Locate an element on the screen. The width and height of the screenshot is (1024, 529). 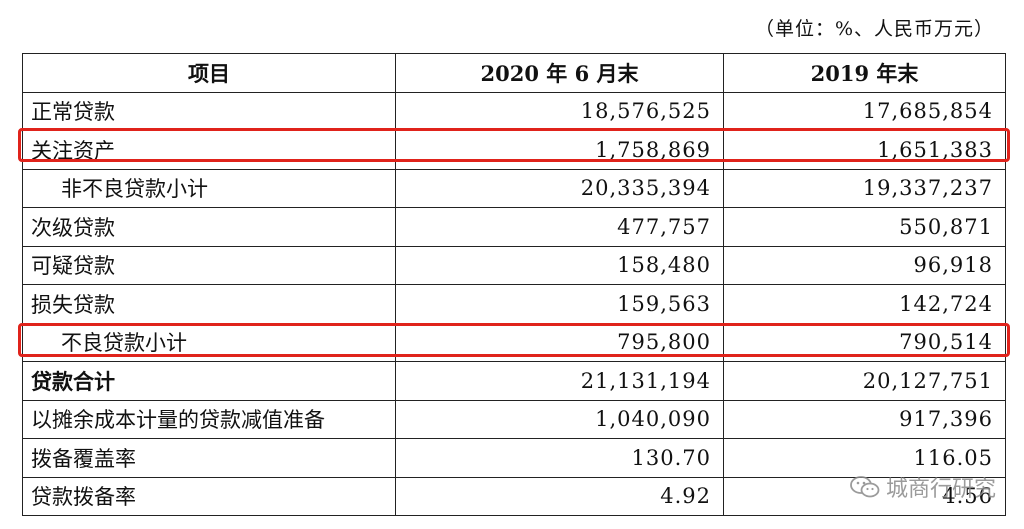
row-label: 贷款合计 is located at coordinates (209, 381).